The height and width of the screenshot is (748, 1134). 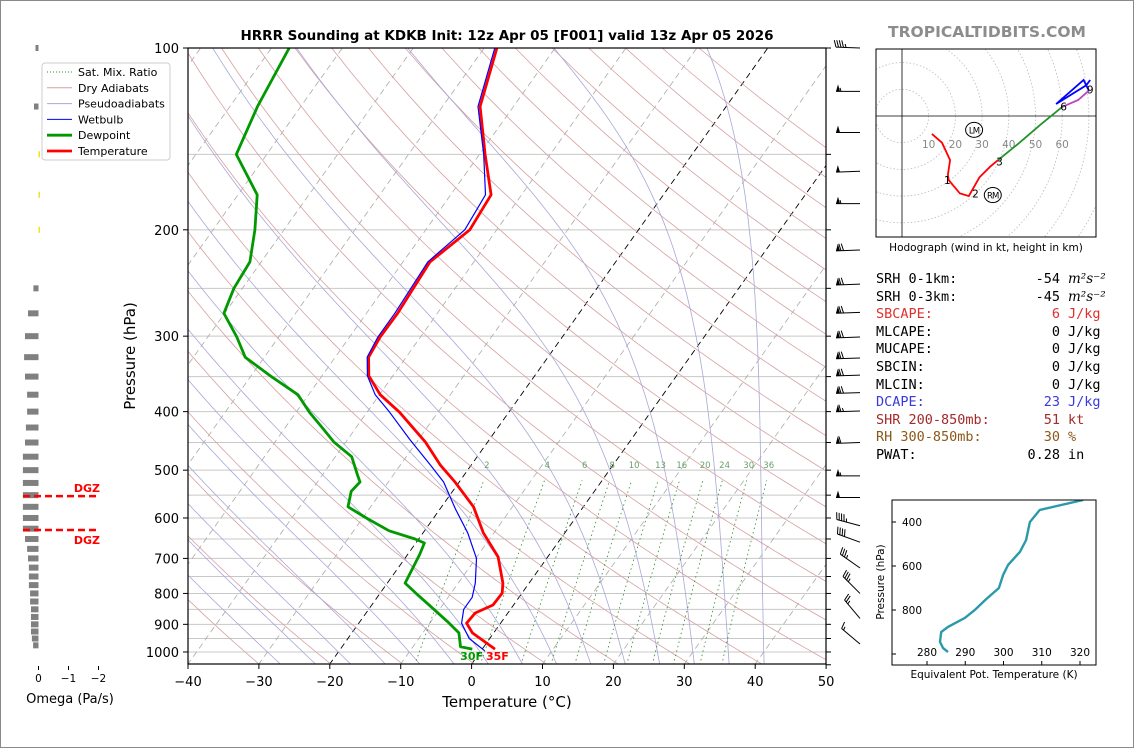 I want to click on stat-unit: m²s⁻², so click(x=1087, y=279).